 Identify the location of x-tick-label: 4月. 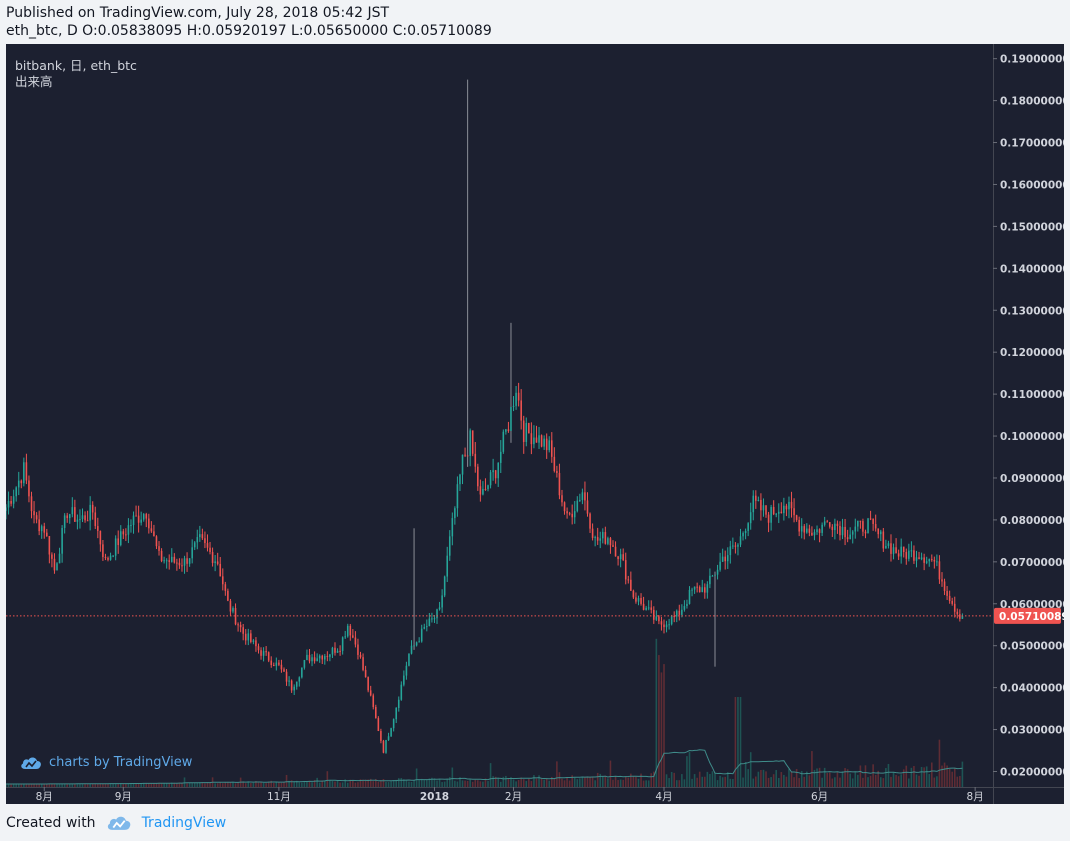
(663, 797).